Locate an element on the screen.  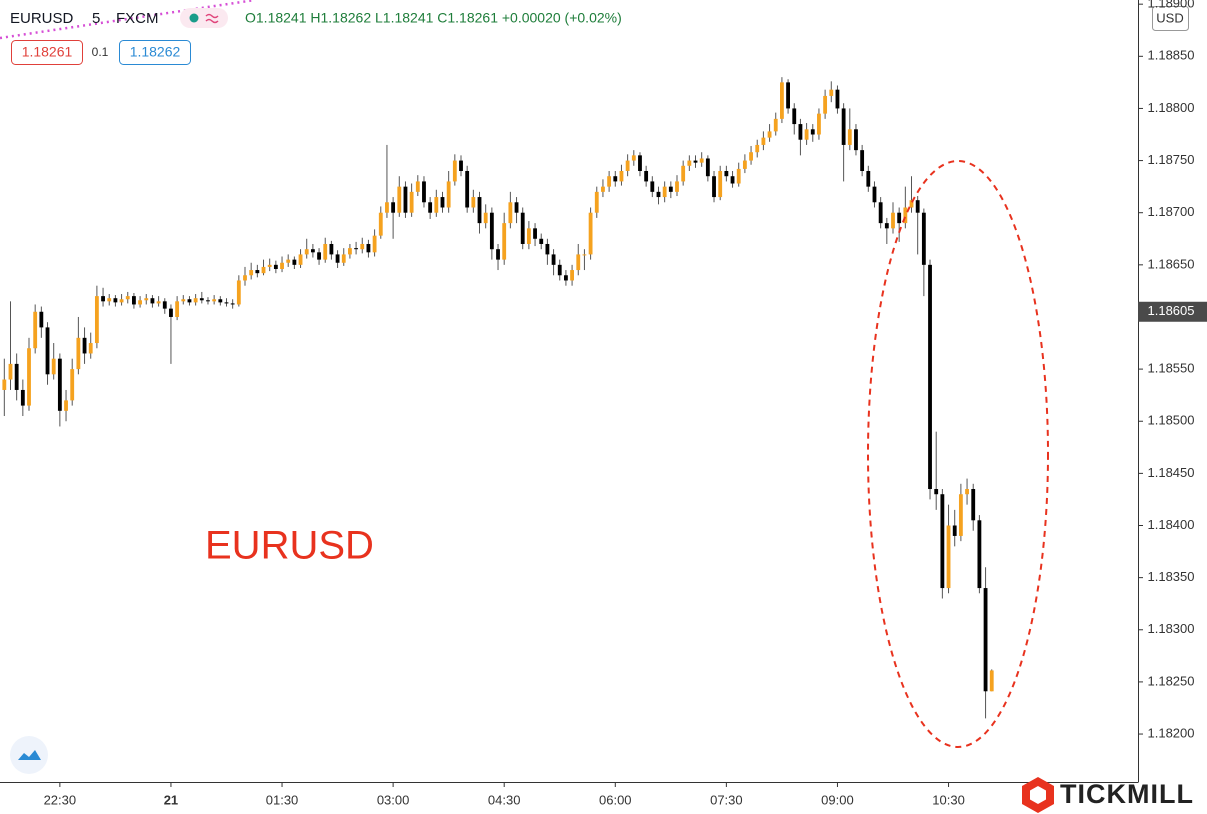
status-icon is located at coordinates (212, 18).